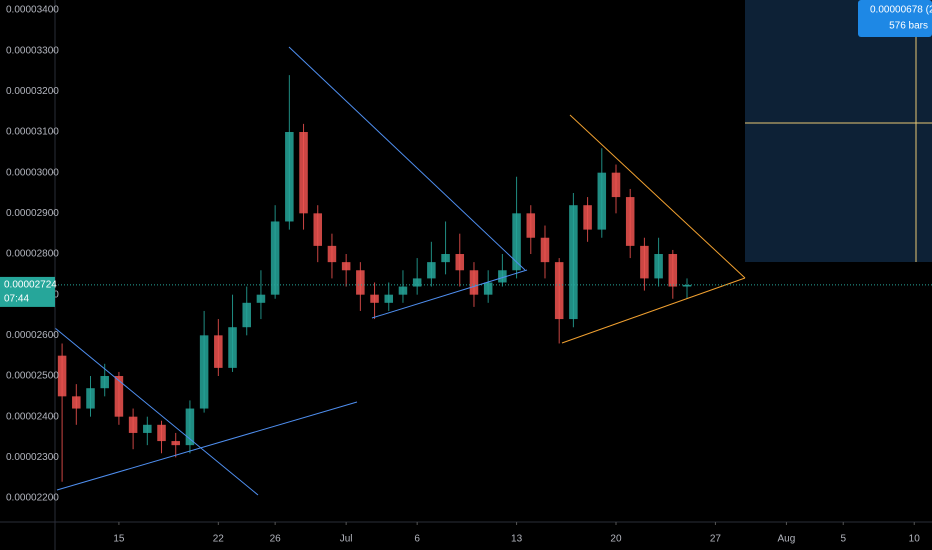  Describe the element at coordinates (517, 539) in the screenshot. I see `x-tick-label: 13` at that location.